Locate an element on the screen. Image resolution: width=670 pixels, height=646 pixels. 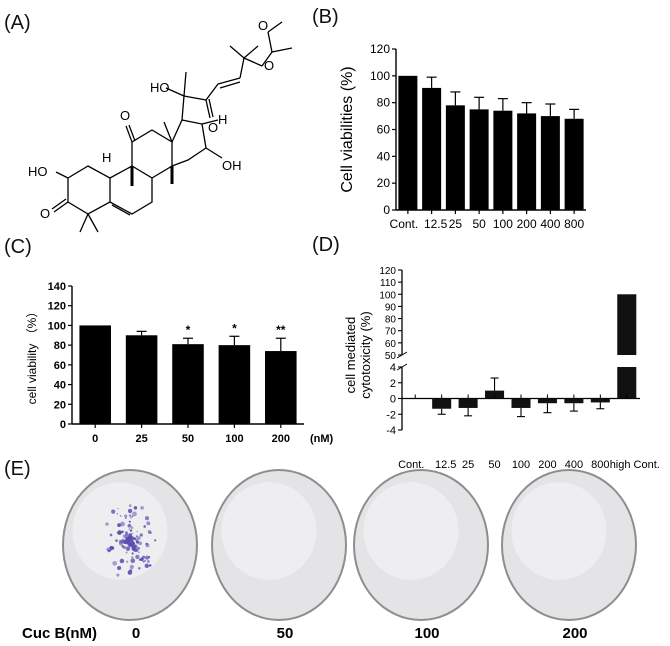
significance-label: ** is located at coordinates (281, 330).